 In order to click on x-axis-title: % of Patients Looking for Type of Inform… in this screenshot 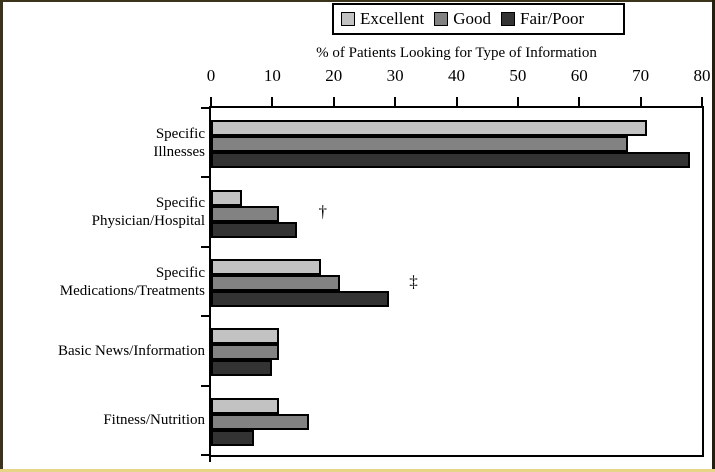, I will do `click(456, 53)`.